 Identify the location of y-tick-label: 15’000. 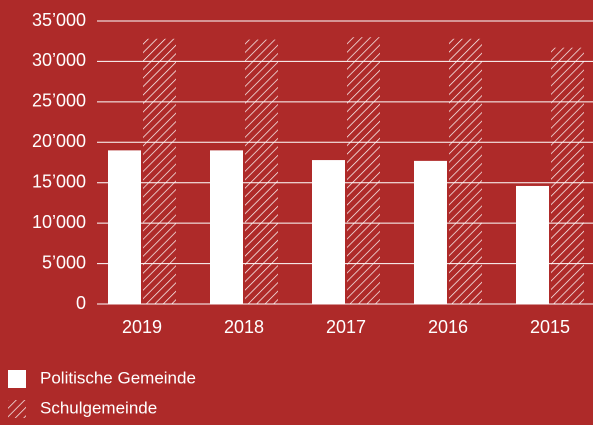
(59, 181).